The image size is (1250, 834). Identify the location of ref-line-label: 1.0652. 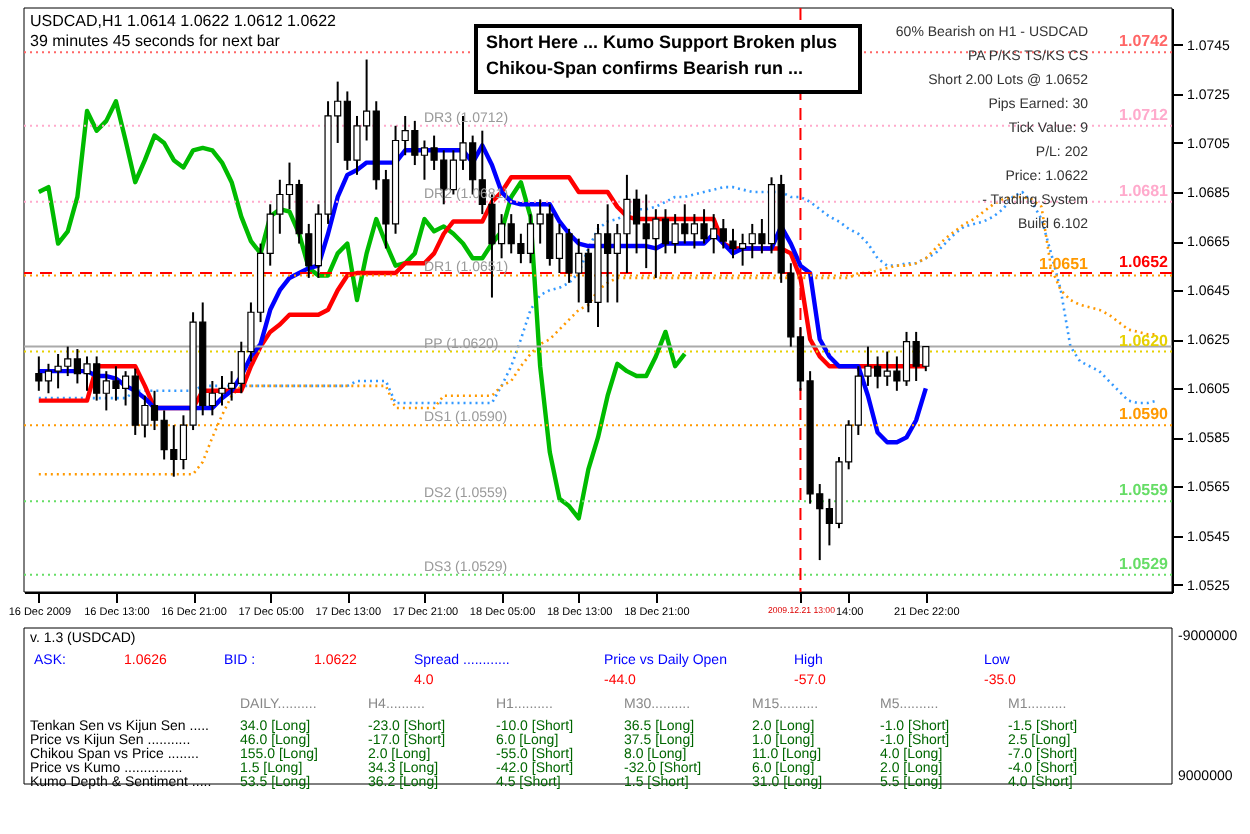
(1144, 262).